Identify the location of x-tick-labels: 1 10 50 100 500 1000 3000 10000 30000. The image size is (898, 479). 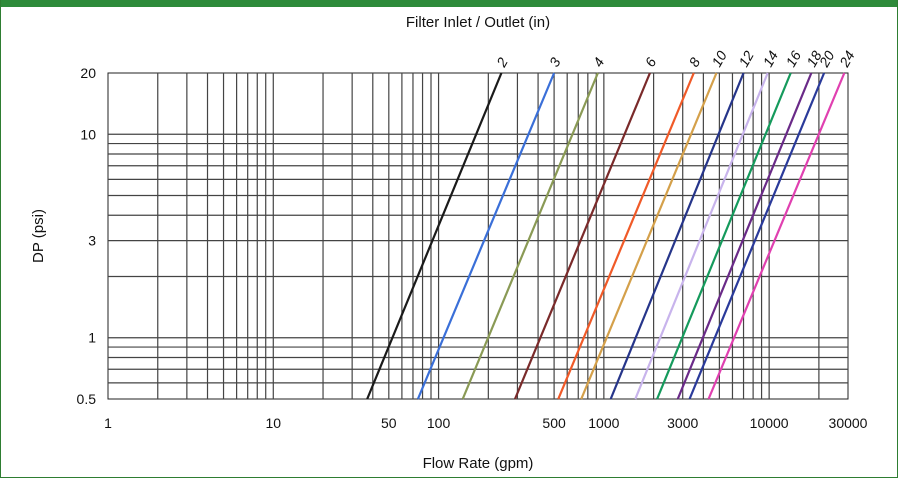
(486, 423).